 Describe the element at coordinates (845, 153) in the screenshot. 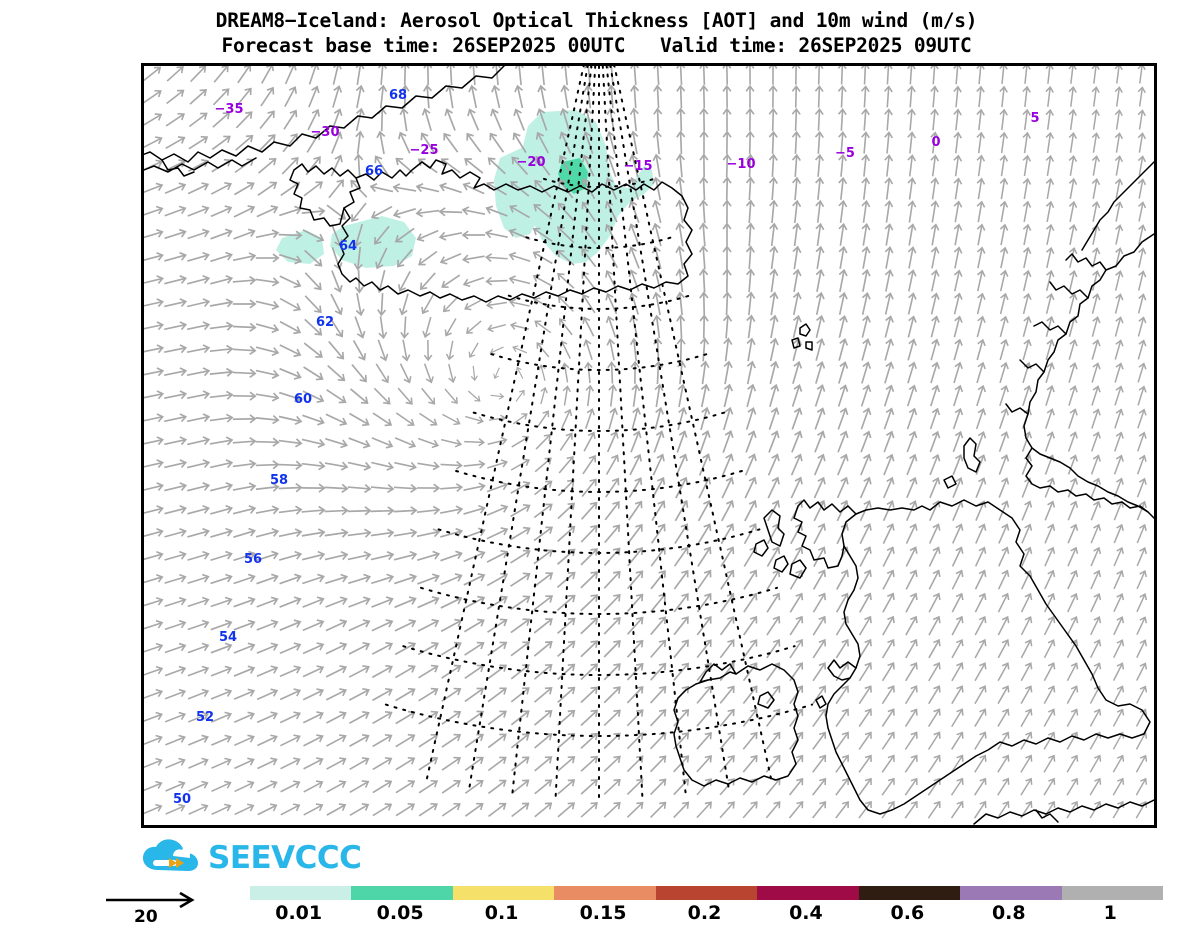

I see `longitude-label-6: −5` at that location.